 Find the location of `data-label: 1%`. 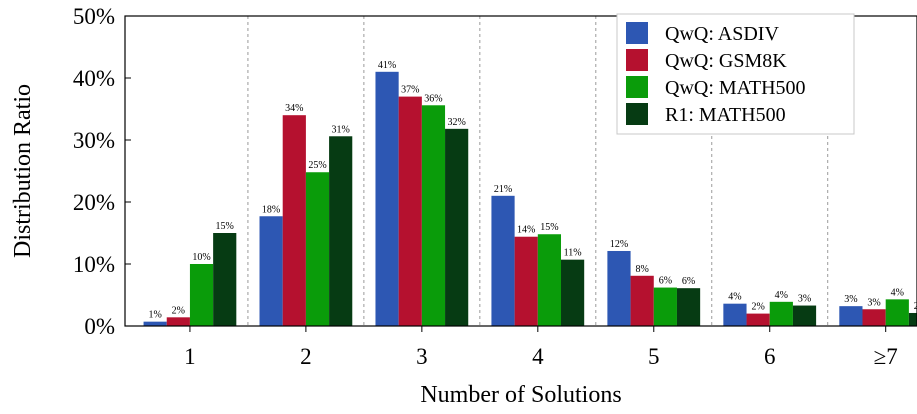

data-label: 1% is located at coordinates (154, 315).